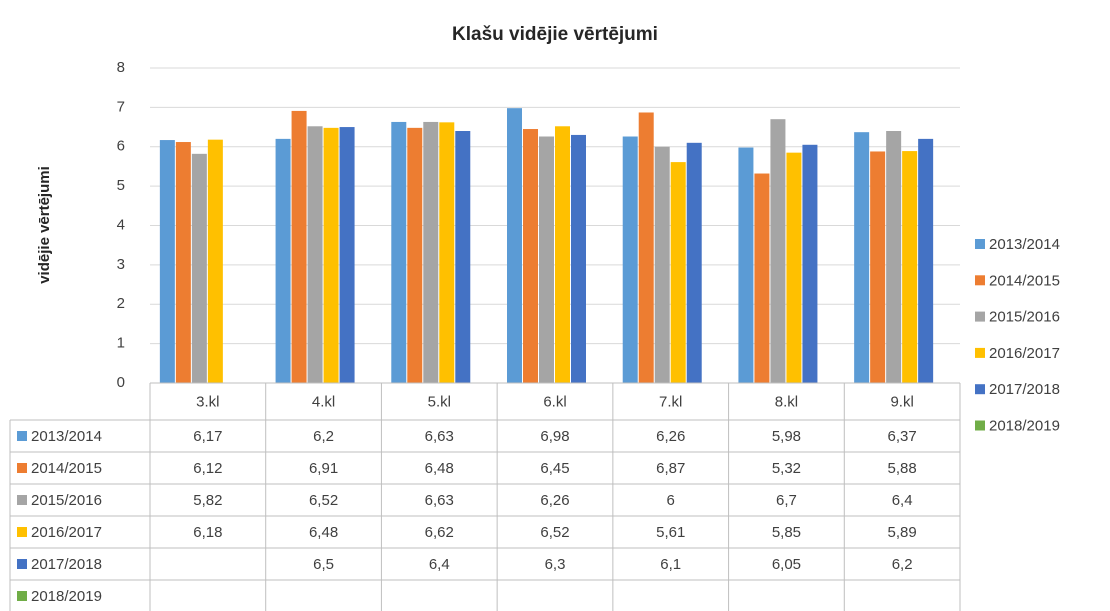 The height and width of the screenshot is (611, 1110). What do you see at coordinates (554, 500) in the screenshot?
I see `table-cell: 6,26` at bounding box center [554, 500].